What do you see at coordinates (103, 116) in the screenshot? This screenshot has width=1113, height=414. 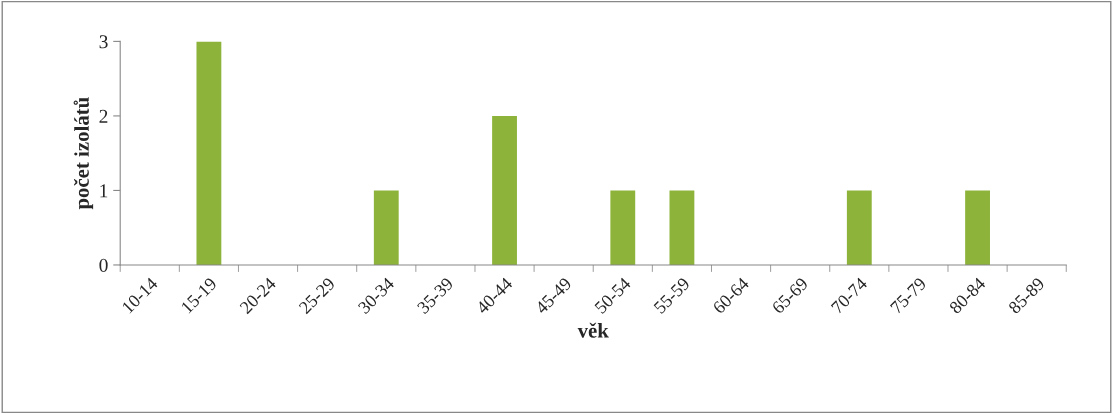 I see `y-tick-label: 2` at bounding box center [103, 116].